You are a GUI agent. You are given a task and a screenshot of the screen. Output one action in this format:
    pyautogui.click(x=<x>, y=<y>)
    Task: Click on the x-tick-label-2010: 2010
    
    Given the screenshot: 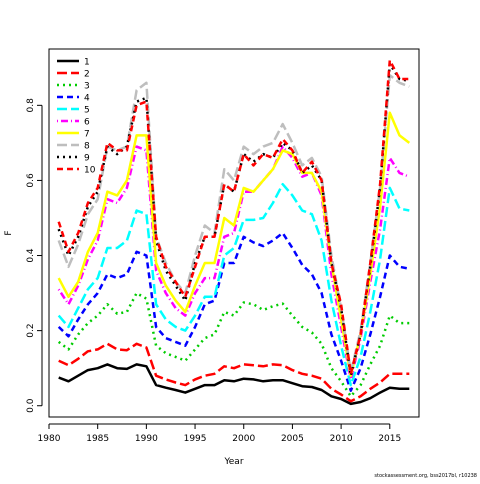 What is the action you would take?
    pyautogui.click(x=341, y=439)
    